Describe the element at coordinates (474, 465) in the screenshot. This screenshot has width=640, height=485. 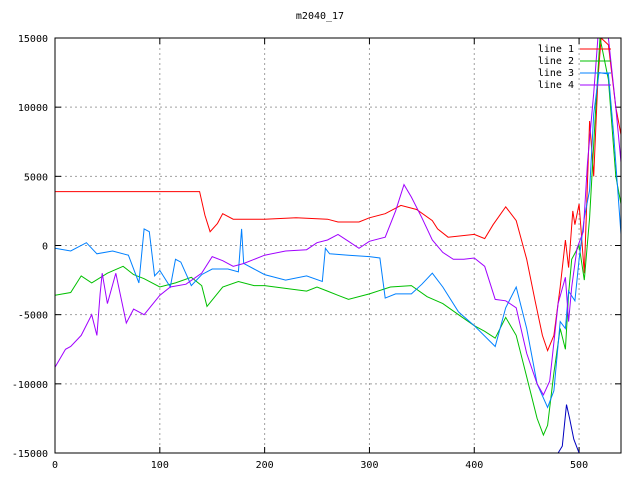
I see `x-tick-label: 400` at that location.